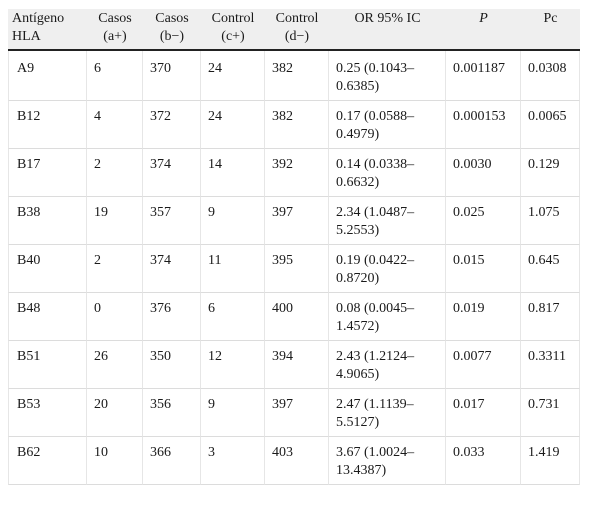 Image resolution: width=590 pixels, height=514 pixels. Describe the element at coordinates (115, 413) in the screenshot. I see `cell-casos-a: 20` at that location.